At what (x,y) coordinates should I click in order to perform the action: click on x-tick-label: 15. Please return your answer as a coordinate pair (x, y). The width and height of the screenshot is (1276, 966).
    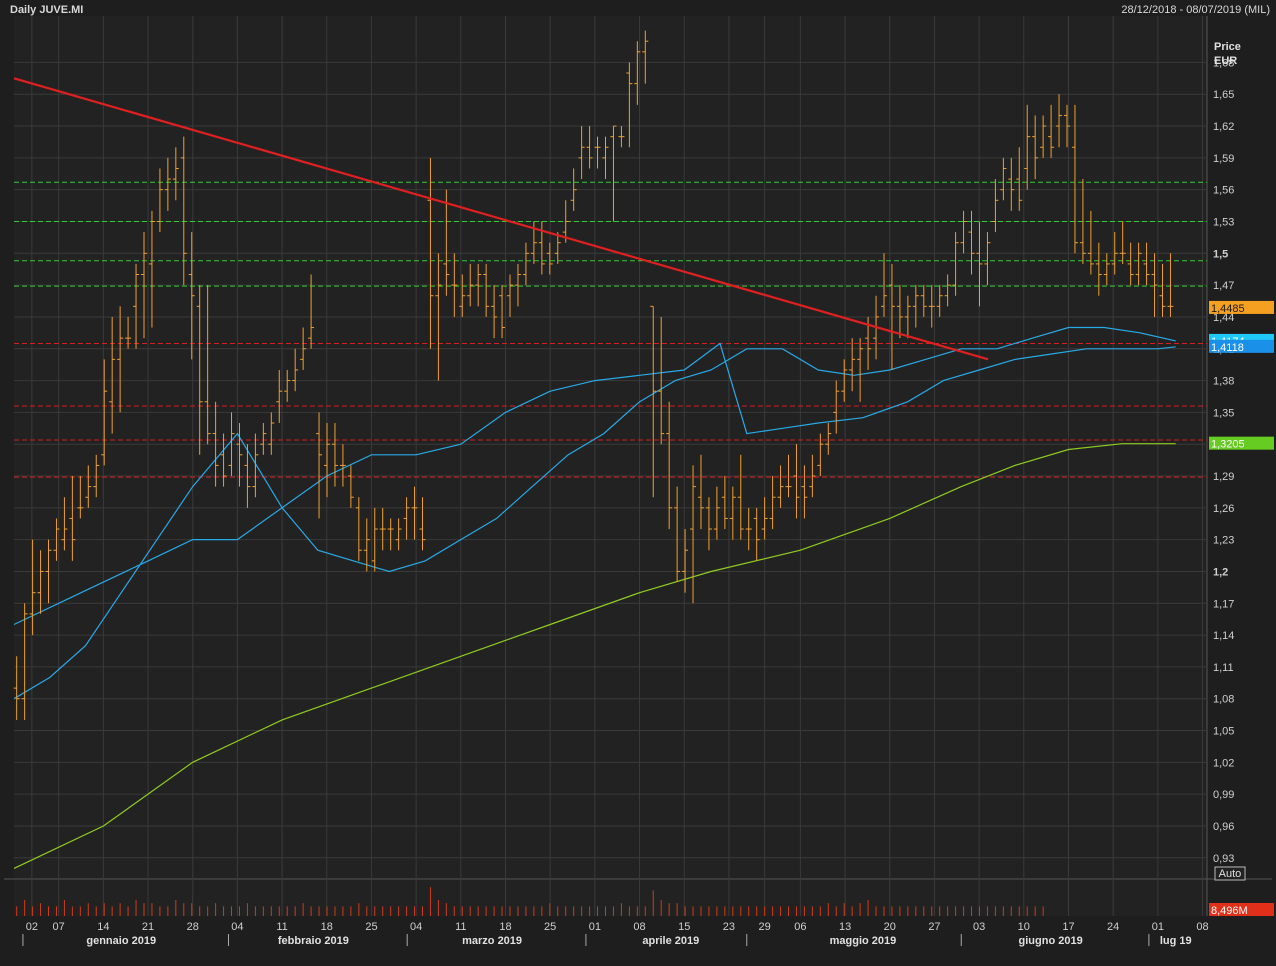
    Looking at the image, I should click on (684, 927).